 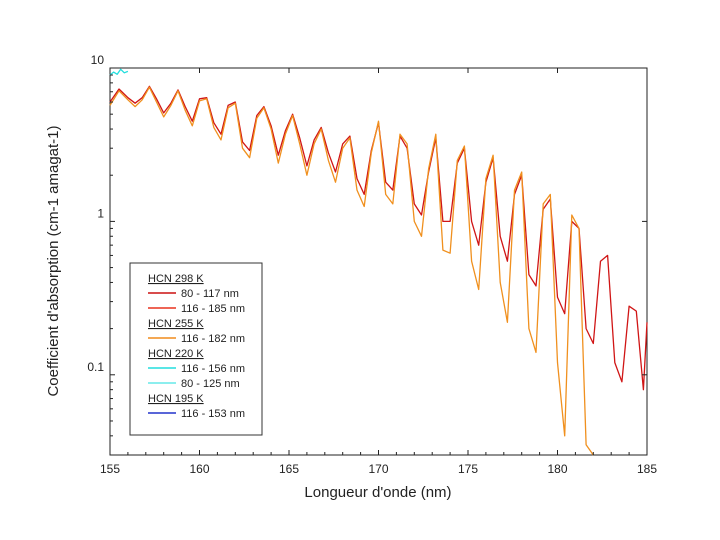 What do you see at coordinates (377, 492) in the screenshot?
I see `x-axis-title: Longueur d'onde (nm)` at bounding box center [377, 492].